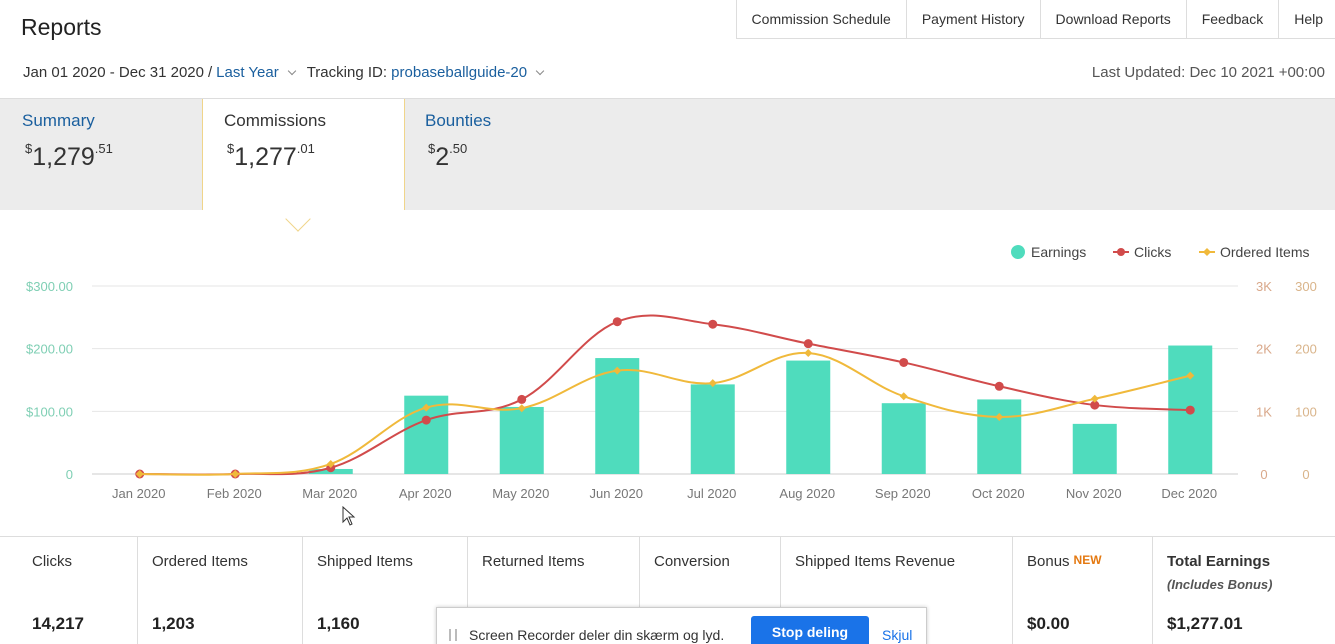 The width and height of the screenshot is (1335, 644). What do you see at coordinates (234, 493) in the screenshot?
I see `x-tick-label: Feb 2020` at bounding box center [234, 493].